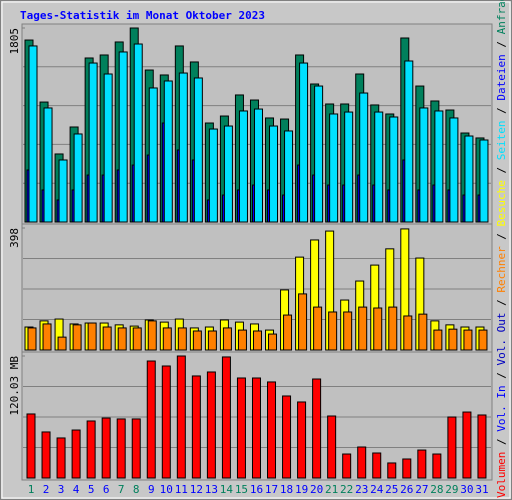 This screenshot has height=500, width=512. I want to click on x-tick-label: 20, so click(316, 489).